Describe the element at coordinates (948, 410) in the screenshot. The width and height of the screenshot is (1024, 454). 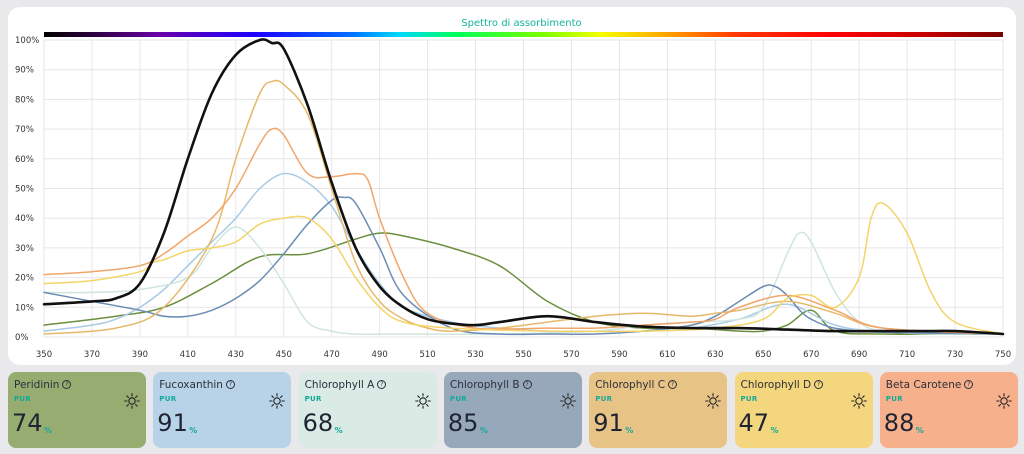
I see `pigment-card-beta-carotene: Beta Carotene? PUR 88%` at that location.